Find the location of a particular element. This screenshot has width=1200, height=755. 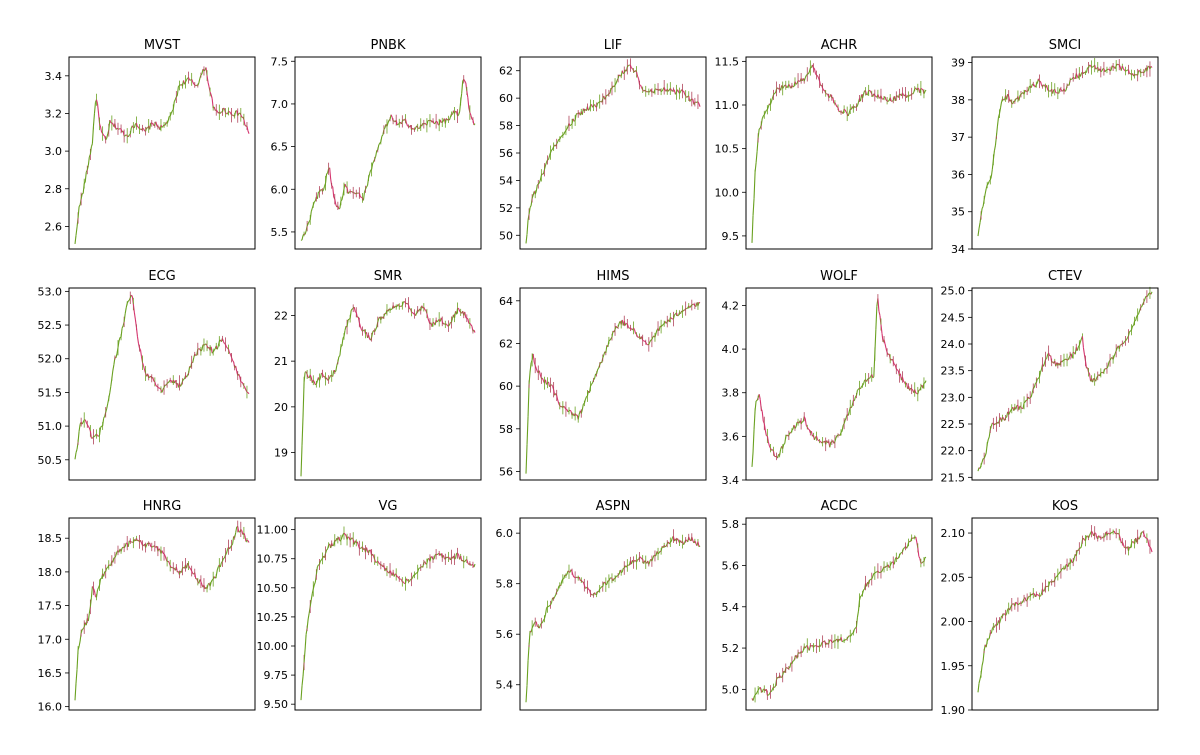

y-tick-label: 5.2 is located at coordinates (731, 648).